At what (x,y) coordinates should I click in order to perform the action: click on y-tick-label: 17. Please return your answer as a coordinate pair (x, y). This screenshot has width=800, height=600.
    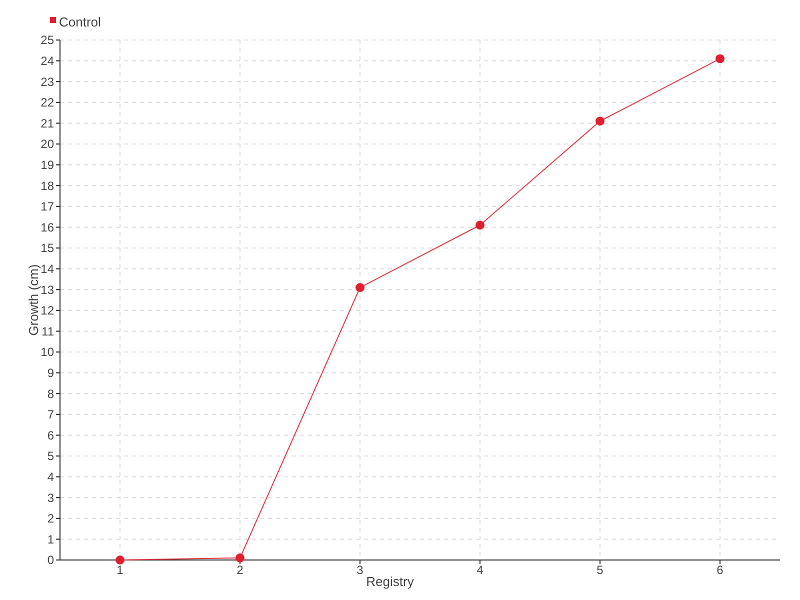
    Looking at the image, I should click on (47, 207).